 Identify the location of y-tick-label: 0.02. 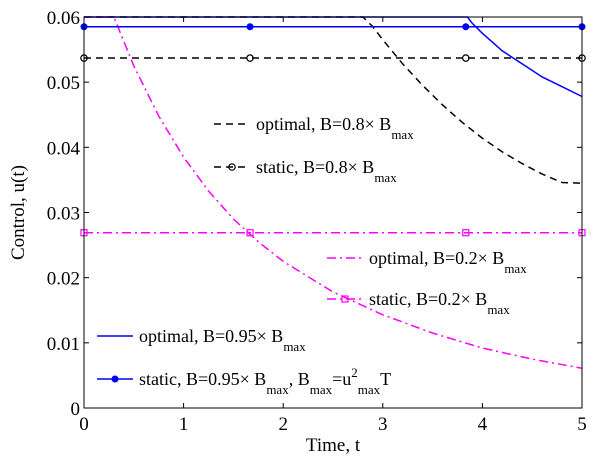
(63, 279).